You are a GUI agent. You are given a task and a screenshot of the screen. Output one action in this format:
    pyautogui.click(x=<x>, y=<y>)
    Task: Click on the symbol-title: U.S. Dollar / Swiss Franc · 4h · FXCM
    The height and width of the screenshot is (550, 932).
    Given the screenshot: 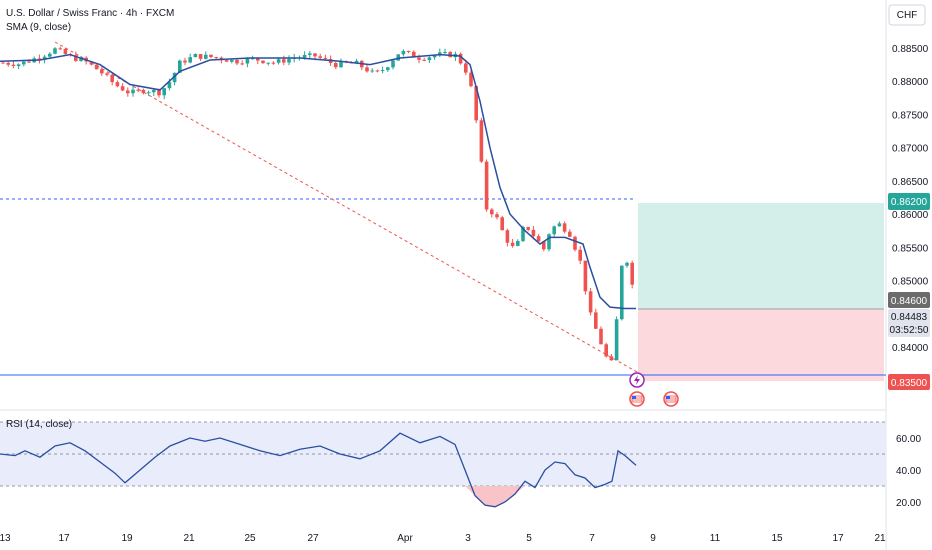 What is the action you would take?
    pyautogui.click(x=90, y=13)
    